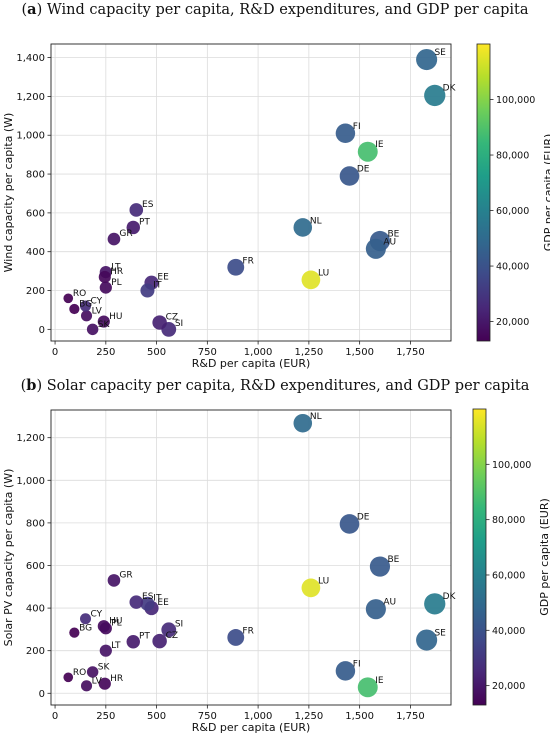 Image resolution: width=550 pixels, height=733 pixels. Describe the element at coordinates (251, 727) in the screenshot. I see `x-axis-label: R&D per capita (EUR)` at that location.